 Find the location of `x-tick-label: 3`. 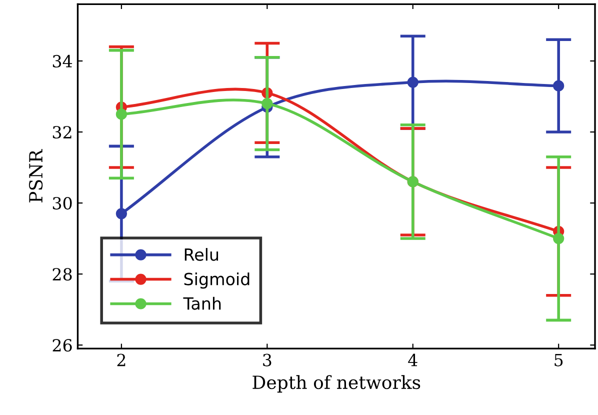

x-tick-label: 3 is located at coordinates (267, 360).